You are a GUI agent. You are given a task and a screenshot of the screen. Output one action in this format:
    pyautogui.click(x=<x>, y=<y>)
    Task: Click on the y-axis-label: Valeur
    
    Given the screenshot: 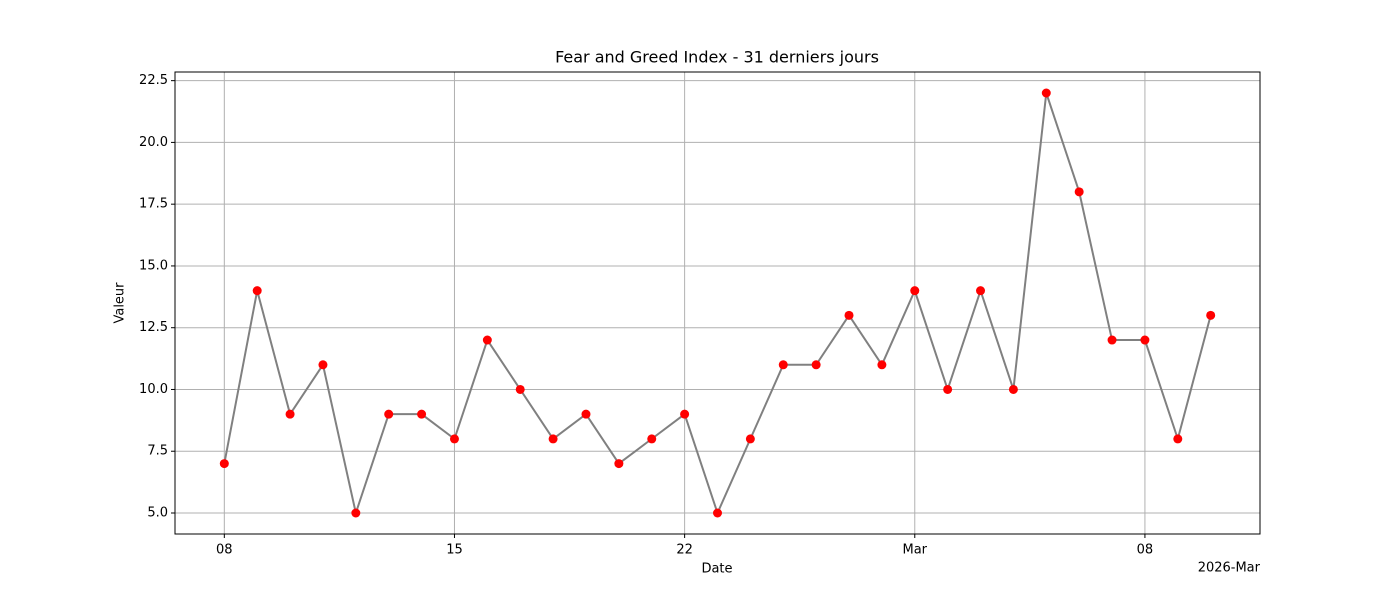 What is the action you would take?
    pyautogui.click(x=120, y=303)
    